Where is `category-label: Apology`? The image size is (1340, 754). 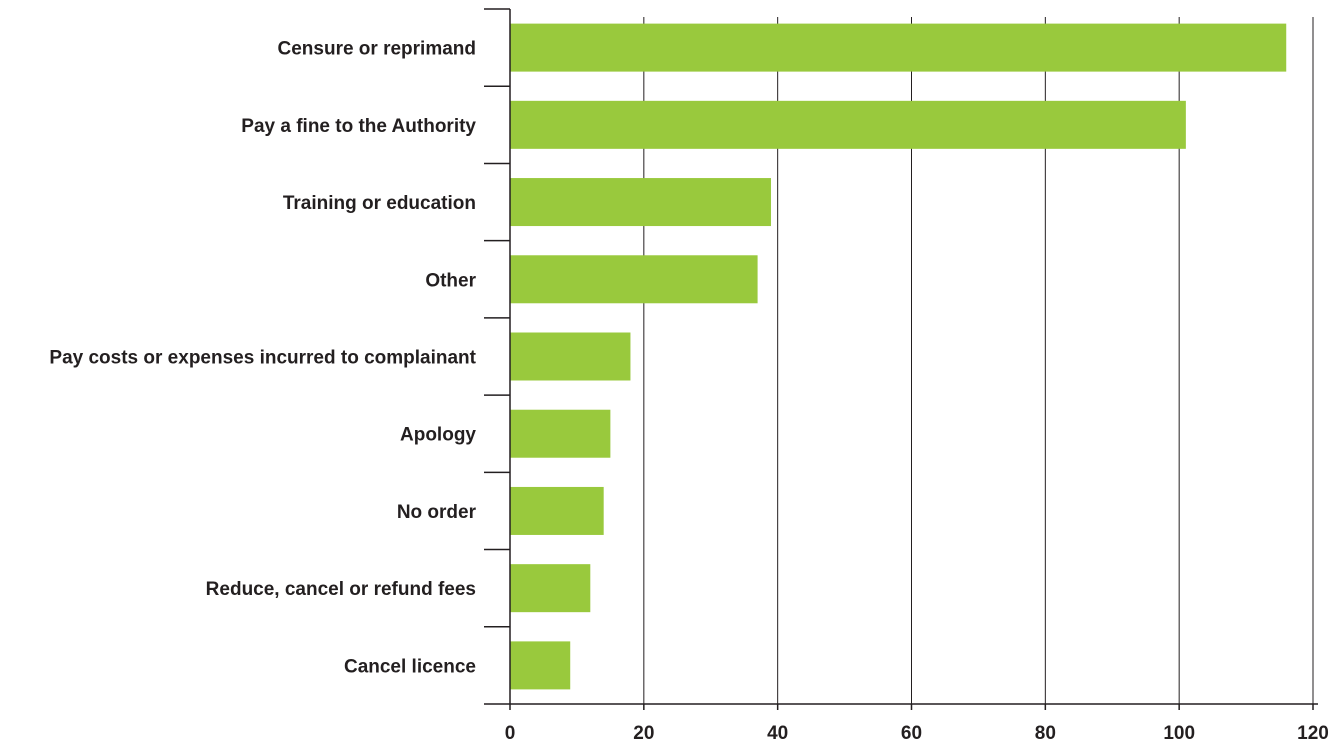
category-label: Apology is located at coordinates (438, 435).